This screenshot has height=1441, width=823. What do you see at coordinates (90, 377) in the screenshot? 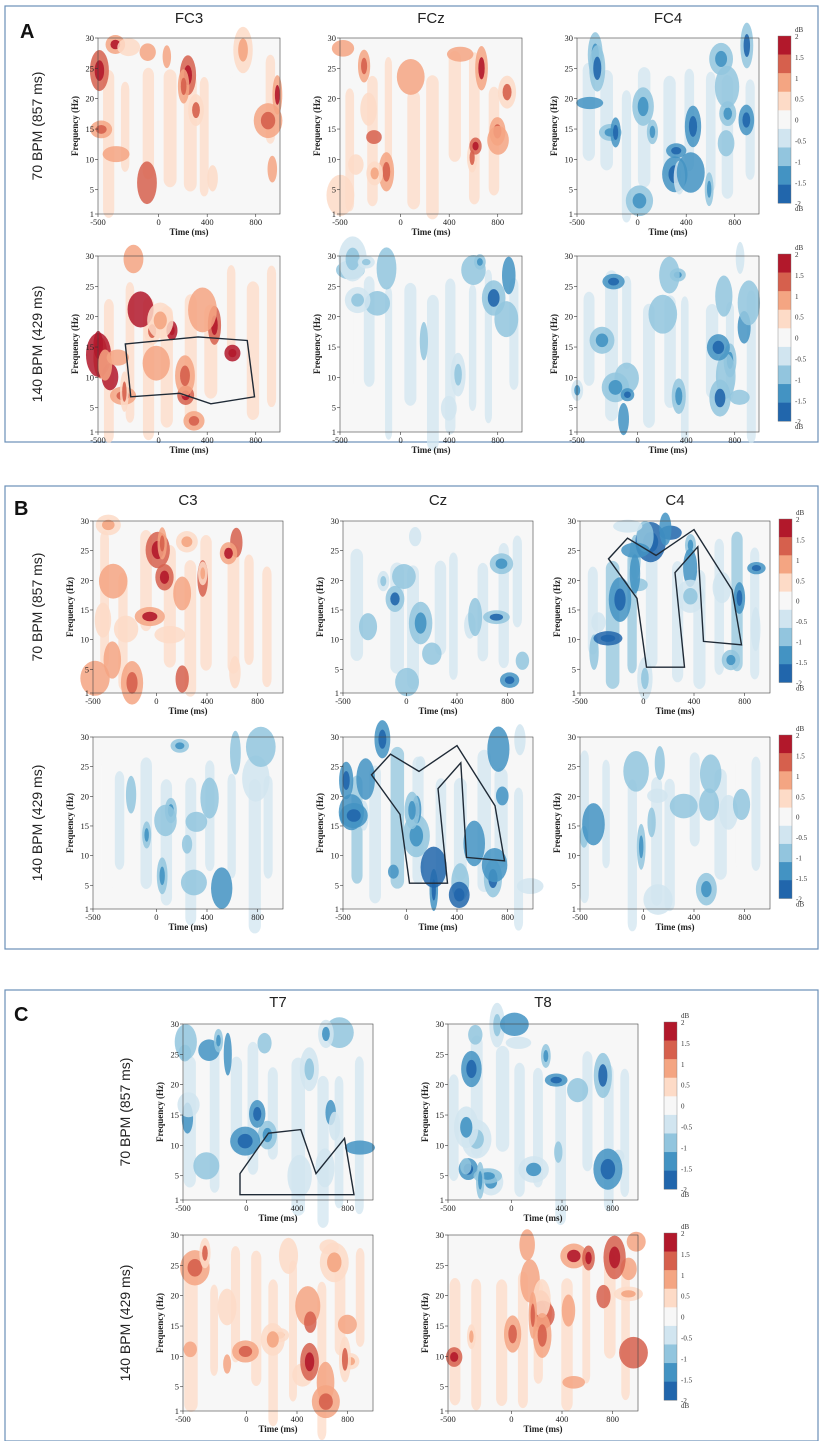
I see `y-tick-label: 10` at bounding box center [90, 377].